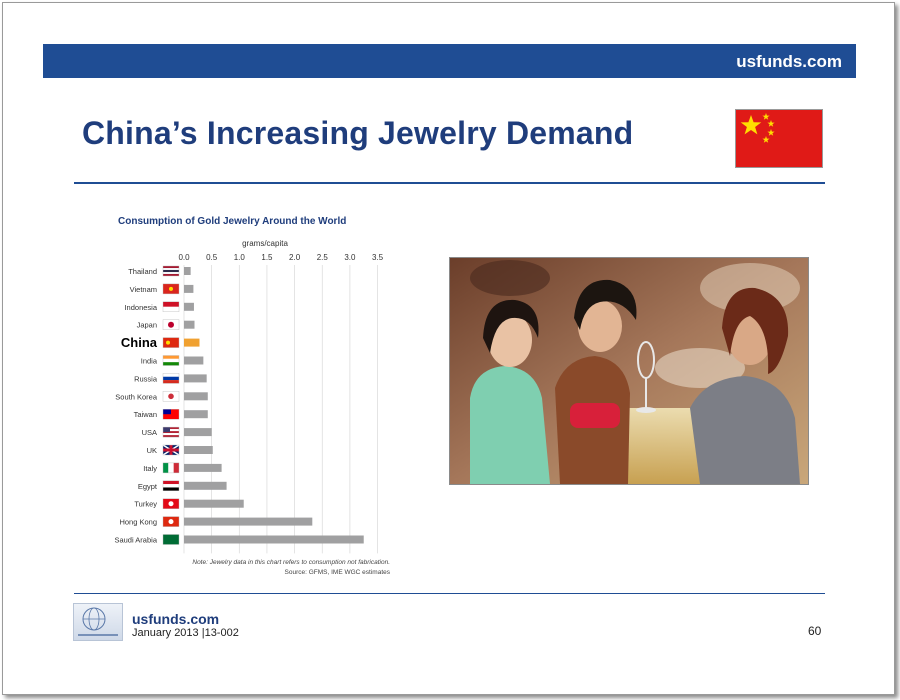 This screenshot has height=700, width=900. What do you see at coordinates (205, 485) in the screenshot?
I see `bar-egypt` at bounding box center [205, 485].